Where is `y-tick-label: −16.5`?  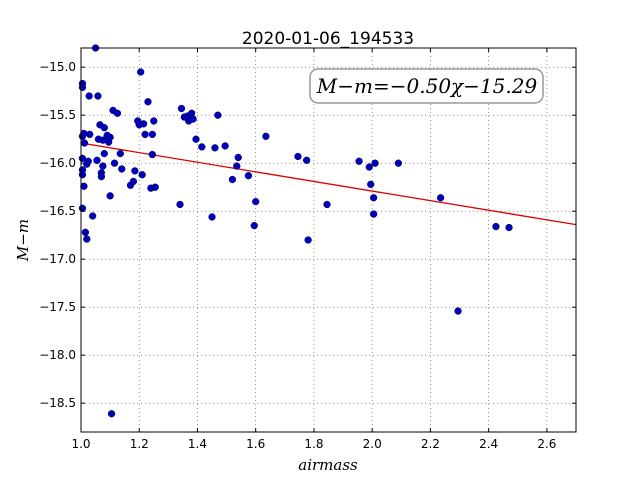 y-tick-label: −16.5 is located at coordinates (57, 211).